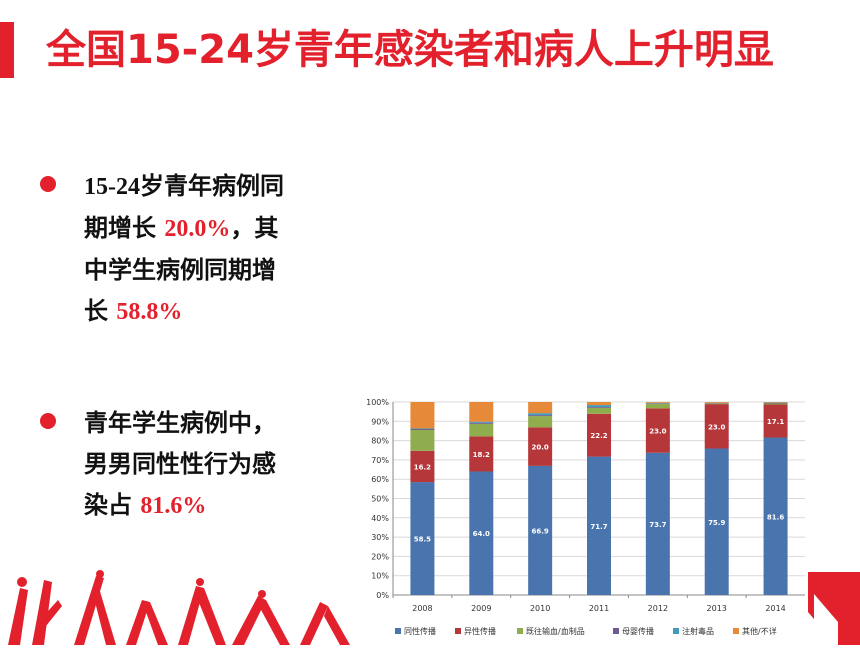  I want to click on data-label: 66.9, so click(540, 531).